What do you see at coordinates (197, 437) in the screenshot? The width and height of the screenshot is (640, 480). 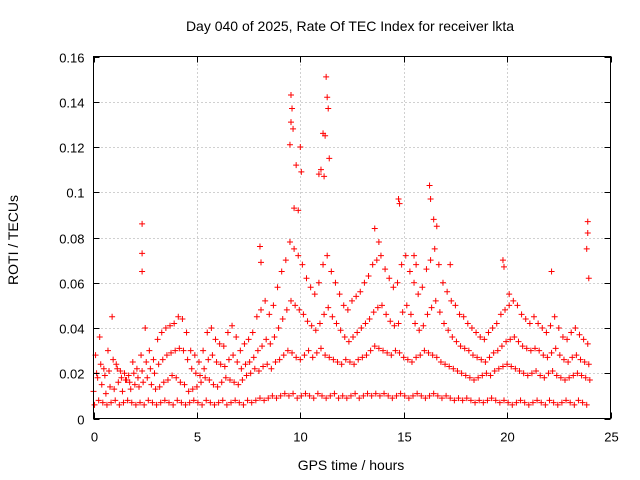 I see `x-tick-label: 5` at bounding box center [197, 437].